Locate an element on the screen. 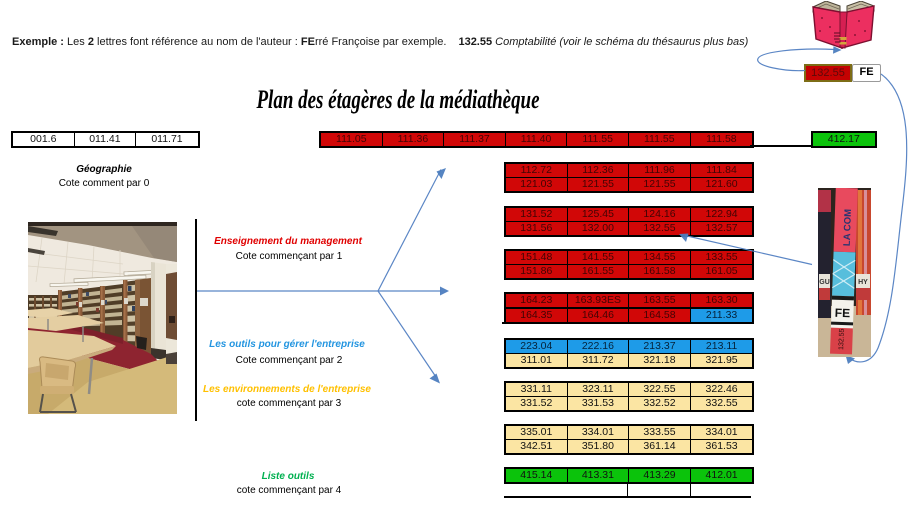 Image resolution: width=923 pixels, height=516 pixels. svg-text: FE is located at coordinates (843, 313).